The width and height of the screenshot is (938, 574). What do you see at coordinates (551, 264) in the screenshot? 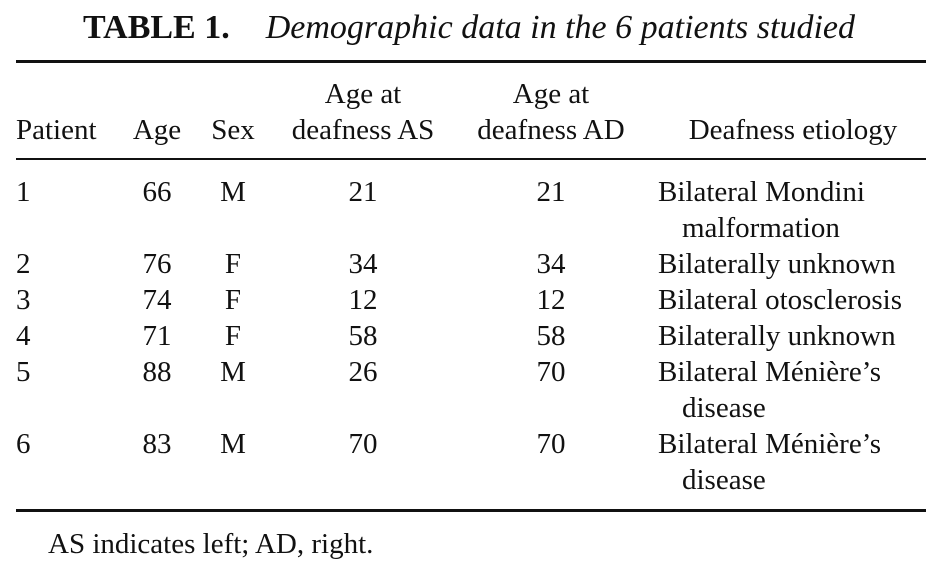
I see `cell-age-deafness-ad: 34` at bounding box center [551, 264].